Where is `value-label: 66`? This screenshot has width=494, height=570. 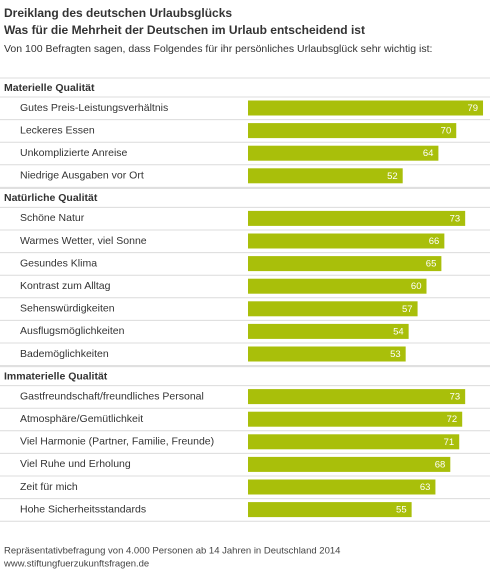 value-label: 66 is located at coordinates (434, 241).